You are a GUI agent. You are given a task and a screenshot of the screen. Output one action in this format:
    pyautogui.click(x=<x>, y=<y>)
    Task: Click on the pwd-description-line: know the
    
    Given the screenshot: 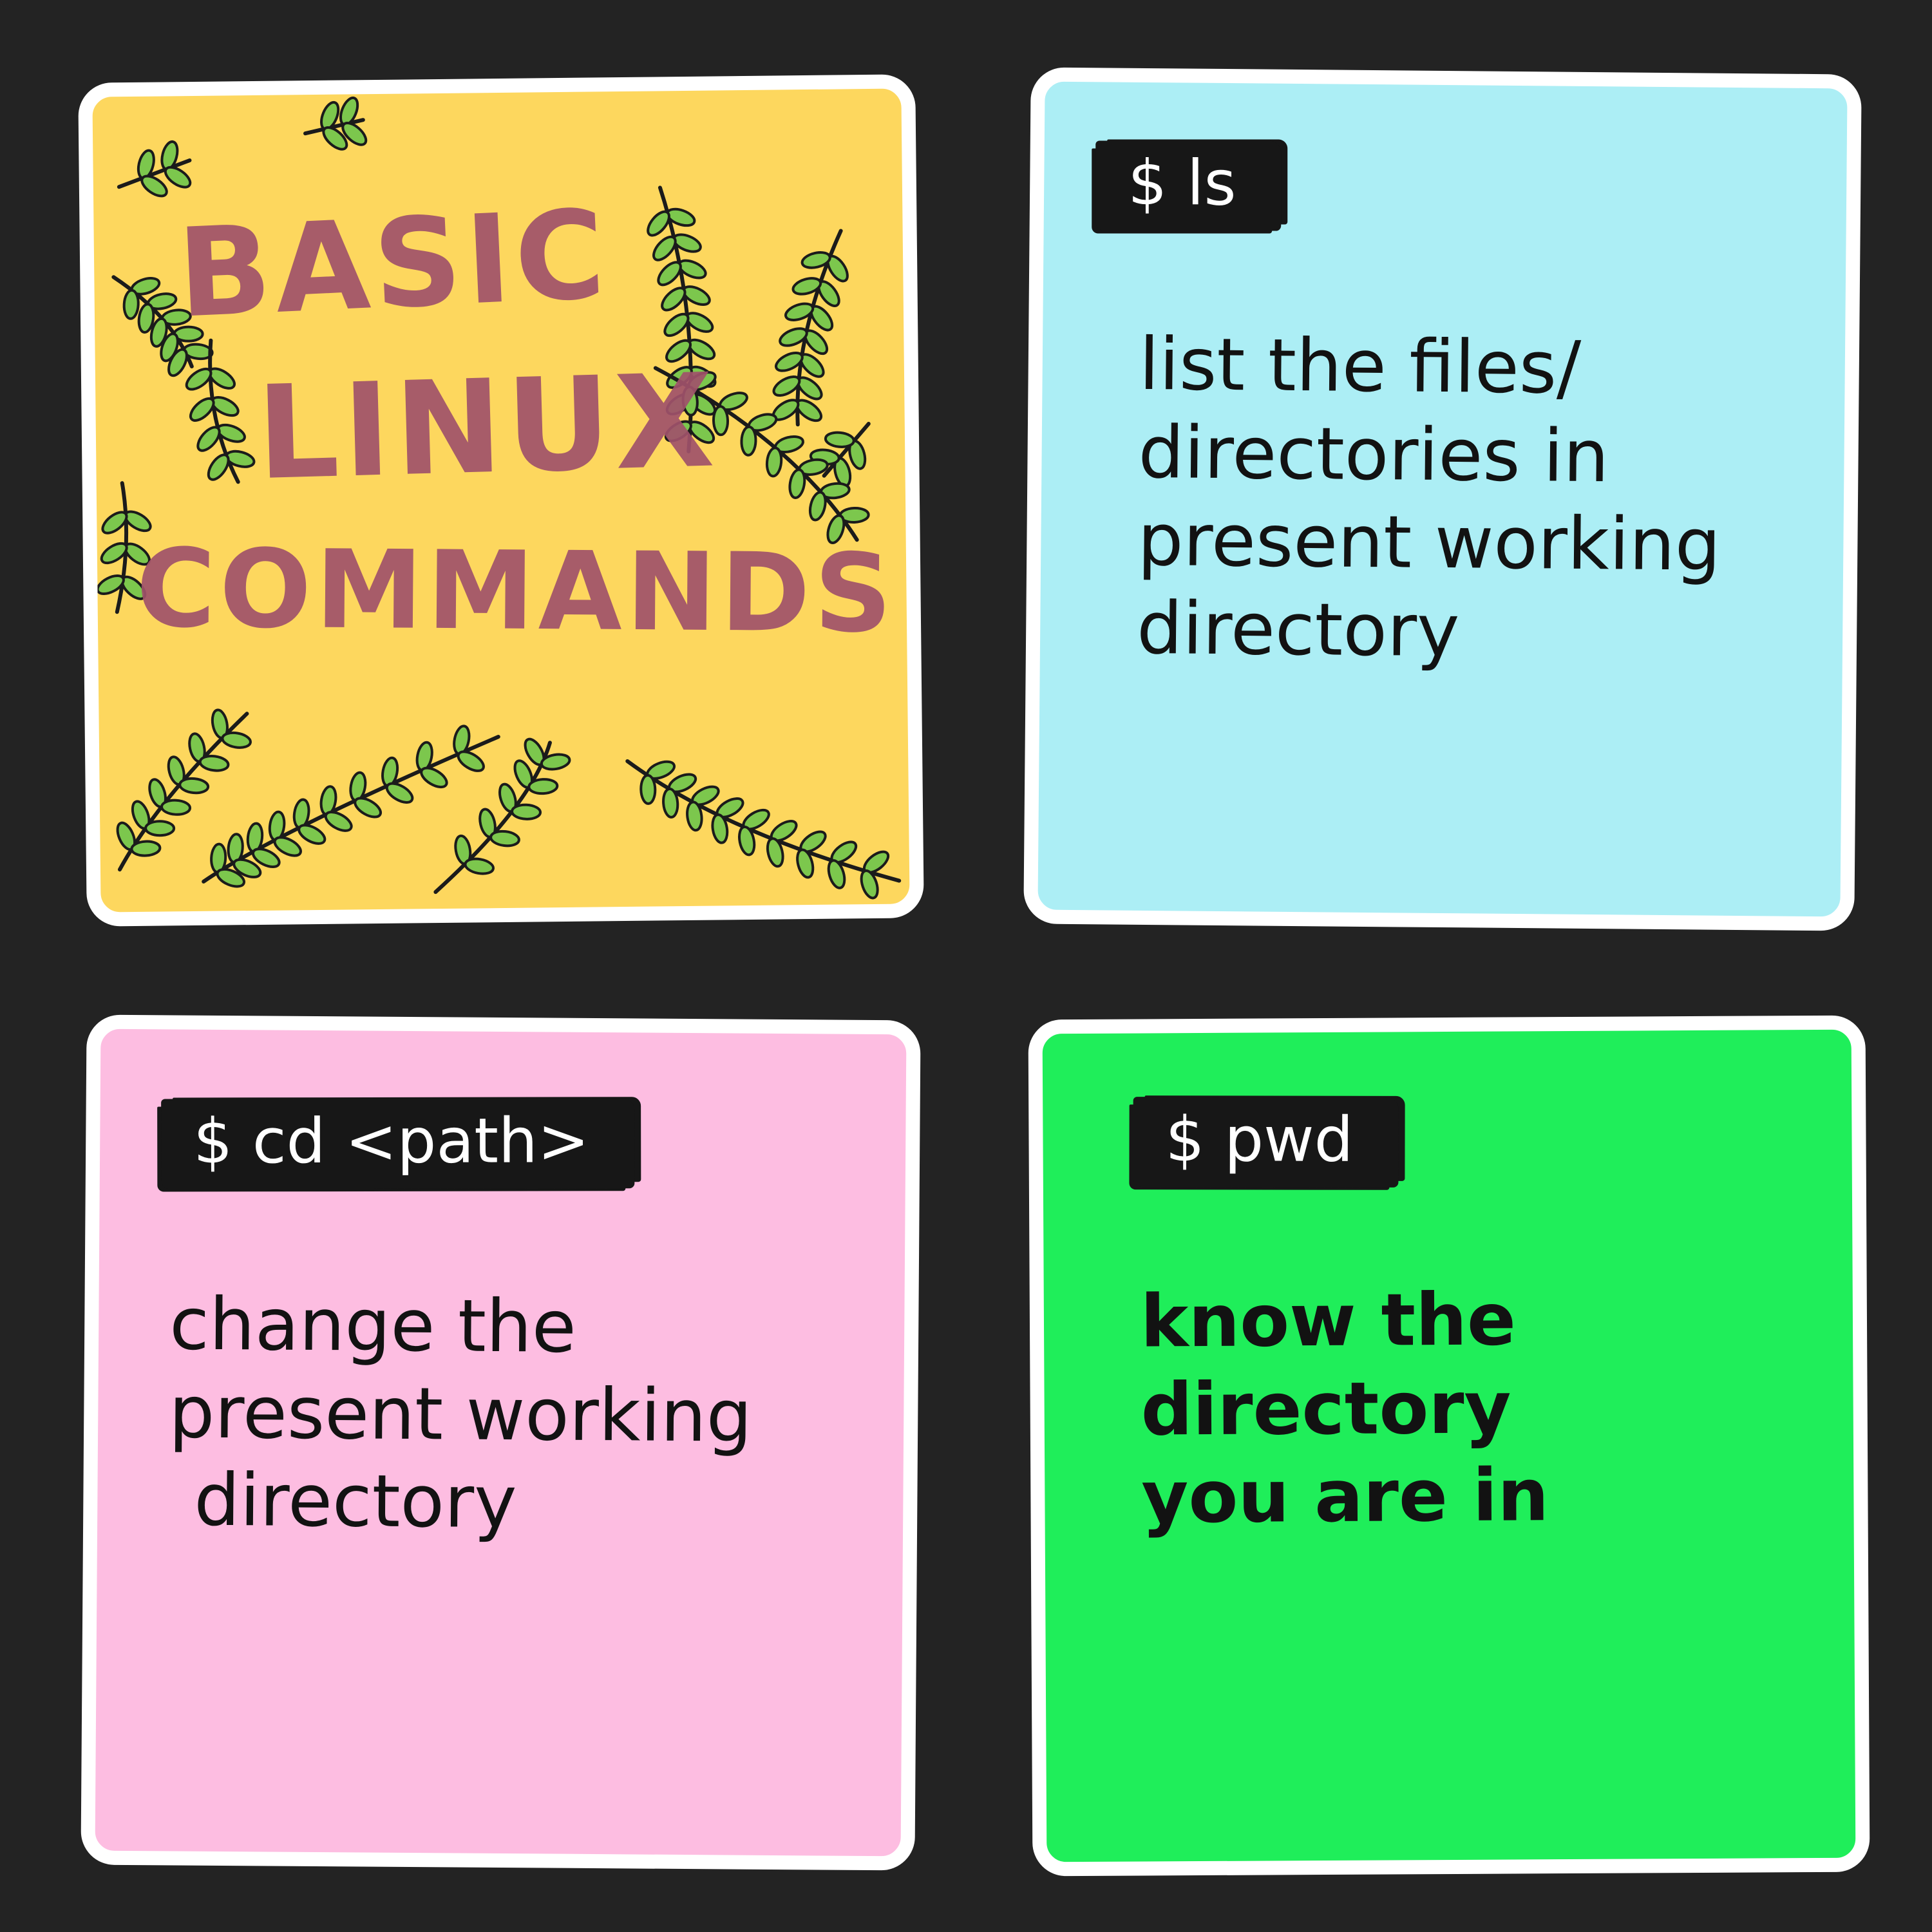 What is the action you would take?
    pyautogui.click(x=1329, y=1321)
    